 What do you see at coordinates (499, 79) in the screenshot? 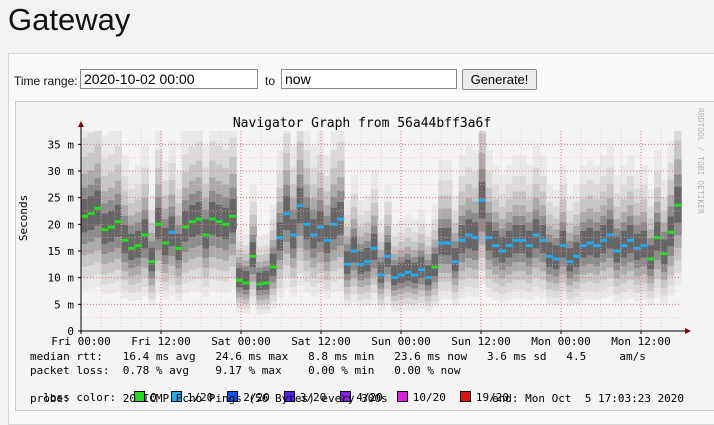
I see `generate-button: Generate!` at bounding box center [499, 79].